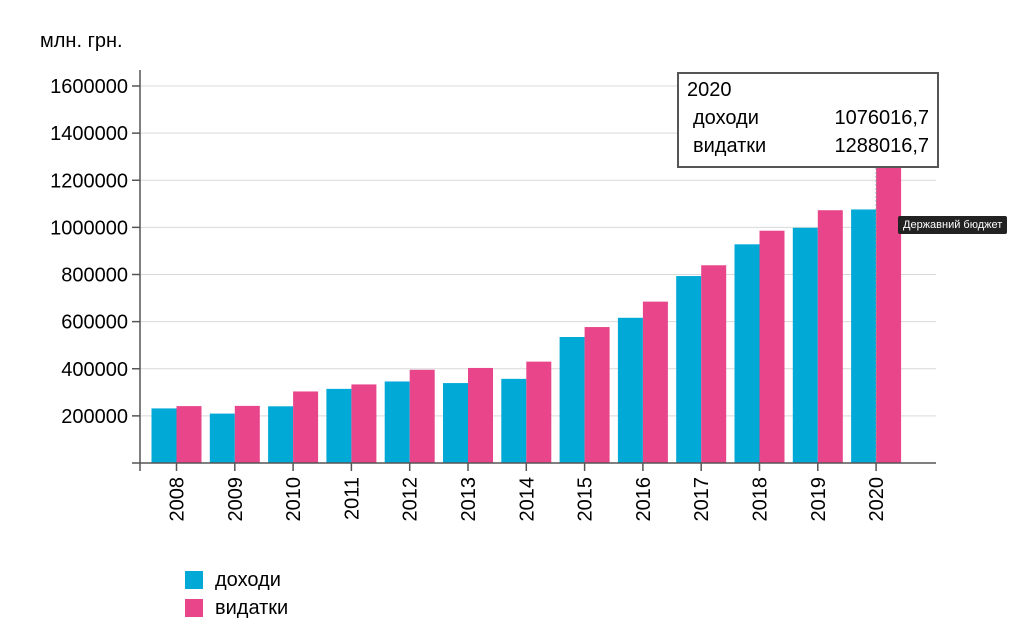  Describe the element at coordinates (89, 228) in the screenshot. I see `y-tick-label: 1000000` at that location.